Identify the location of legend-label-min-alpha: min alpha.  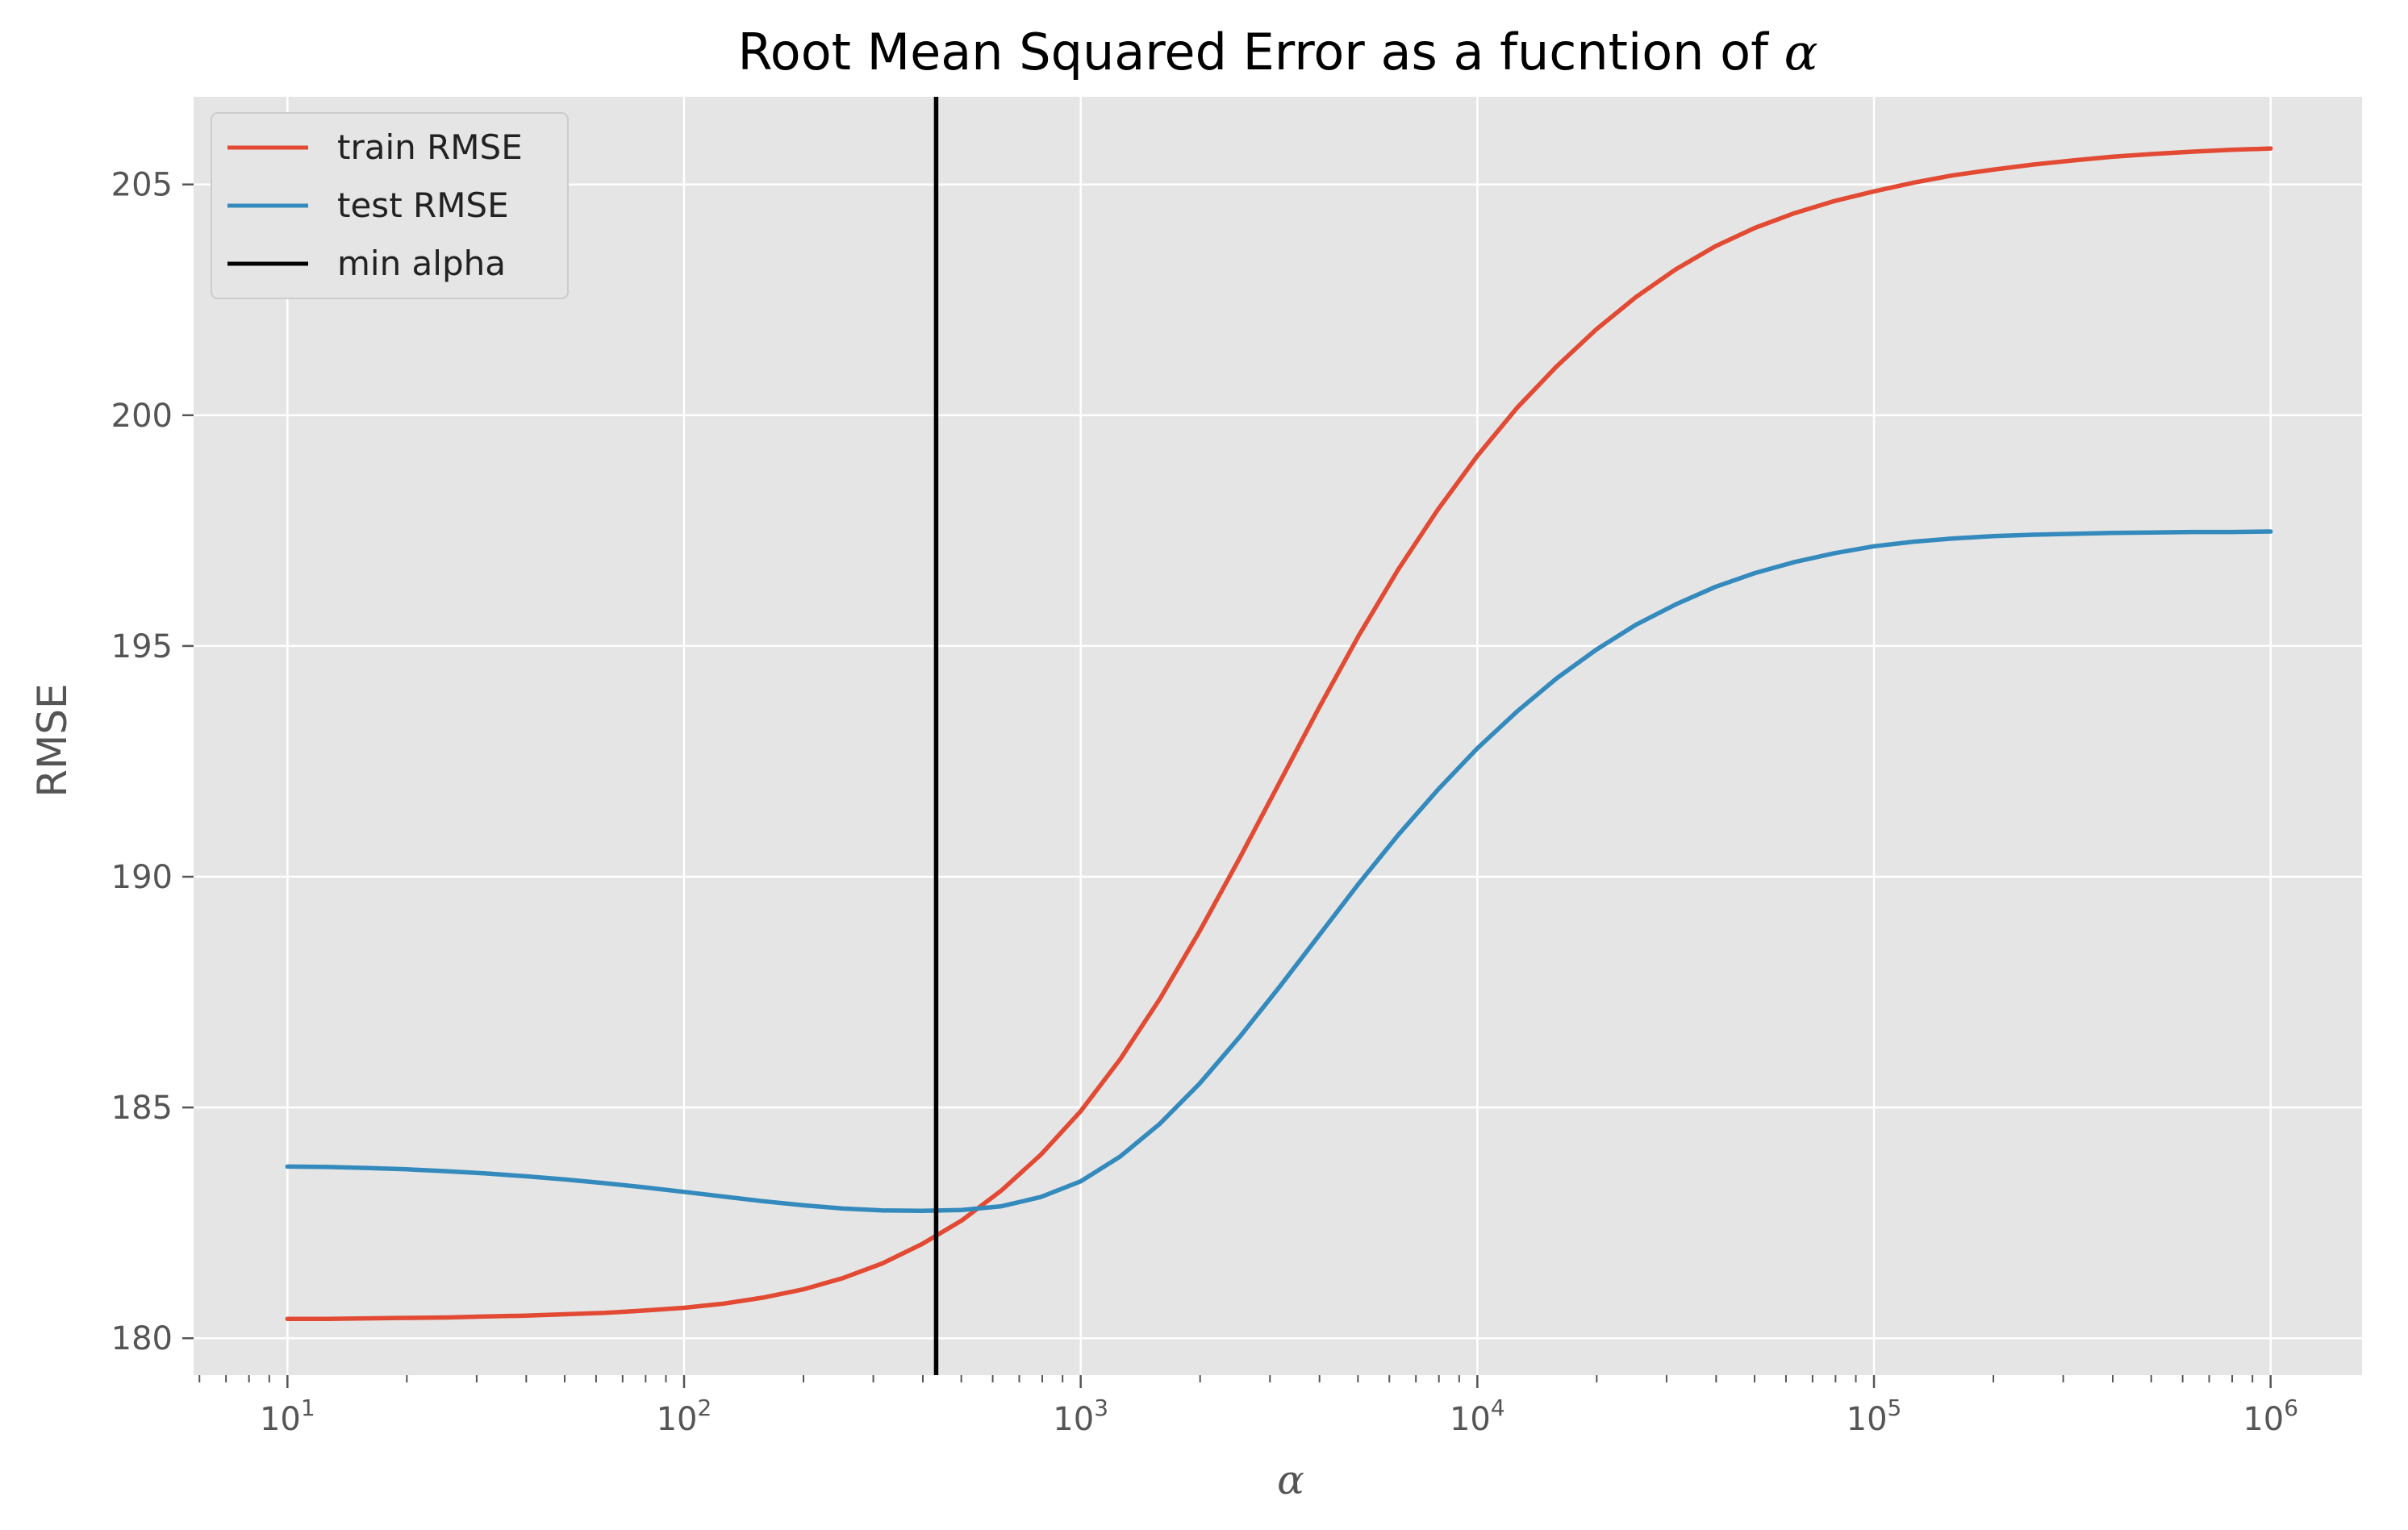
(421, 263).